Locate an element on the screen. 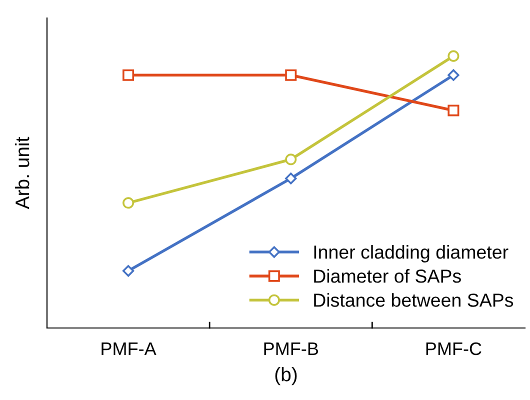 The image size is (530, 400). x-tick-label: PMF-A is located at coordinates (129, 348).